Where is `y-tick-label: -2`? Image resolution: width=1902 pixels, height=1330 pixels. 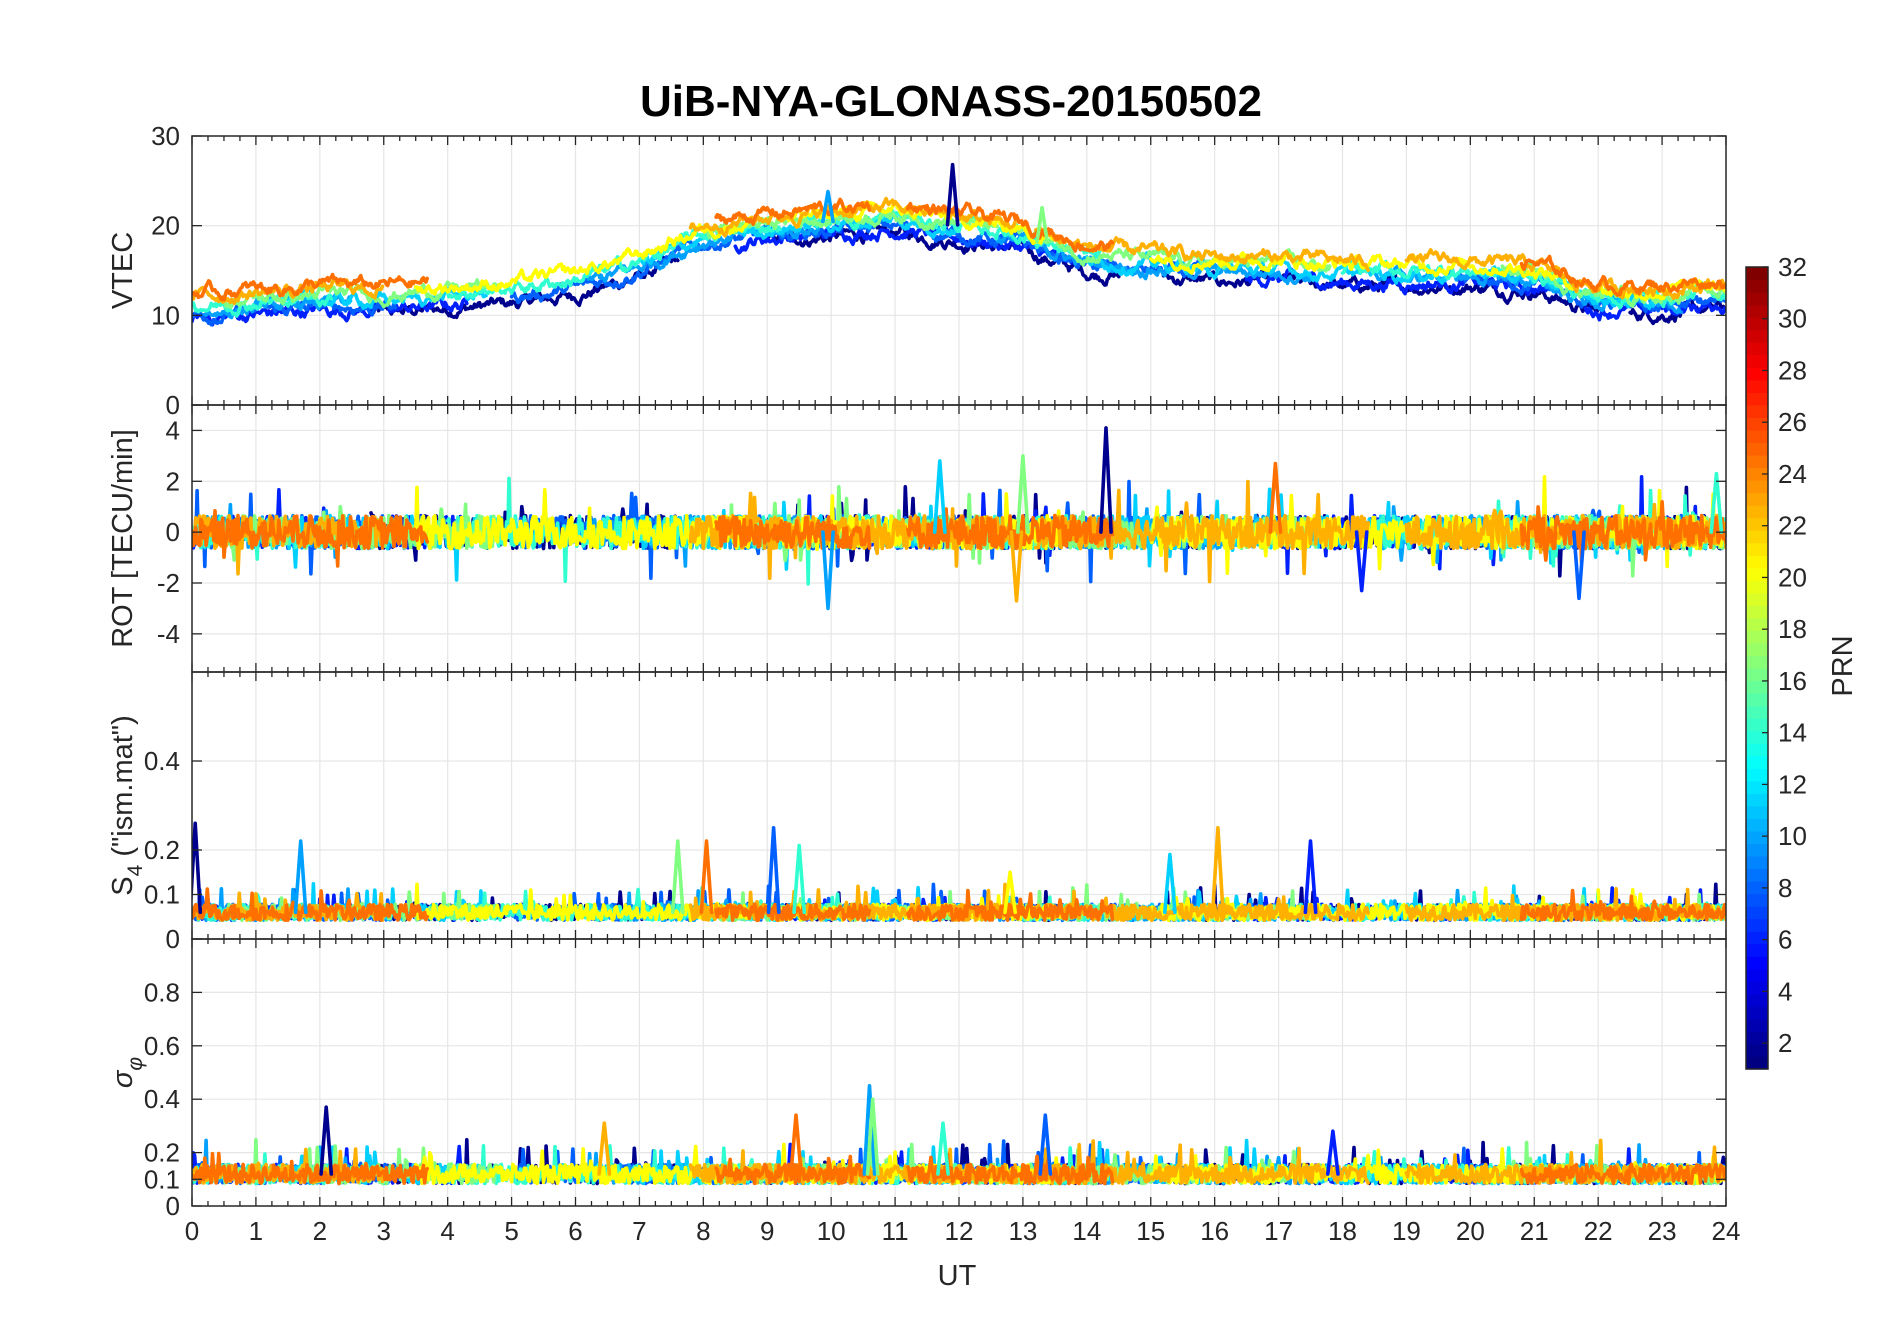 y-tick-label: -2 is located at coordinates (168, 583).